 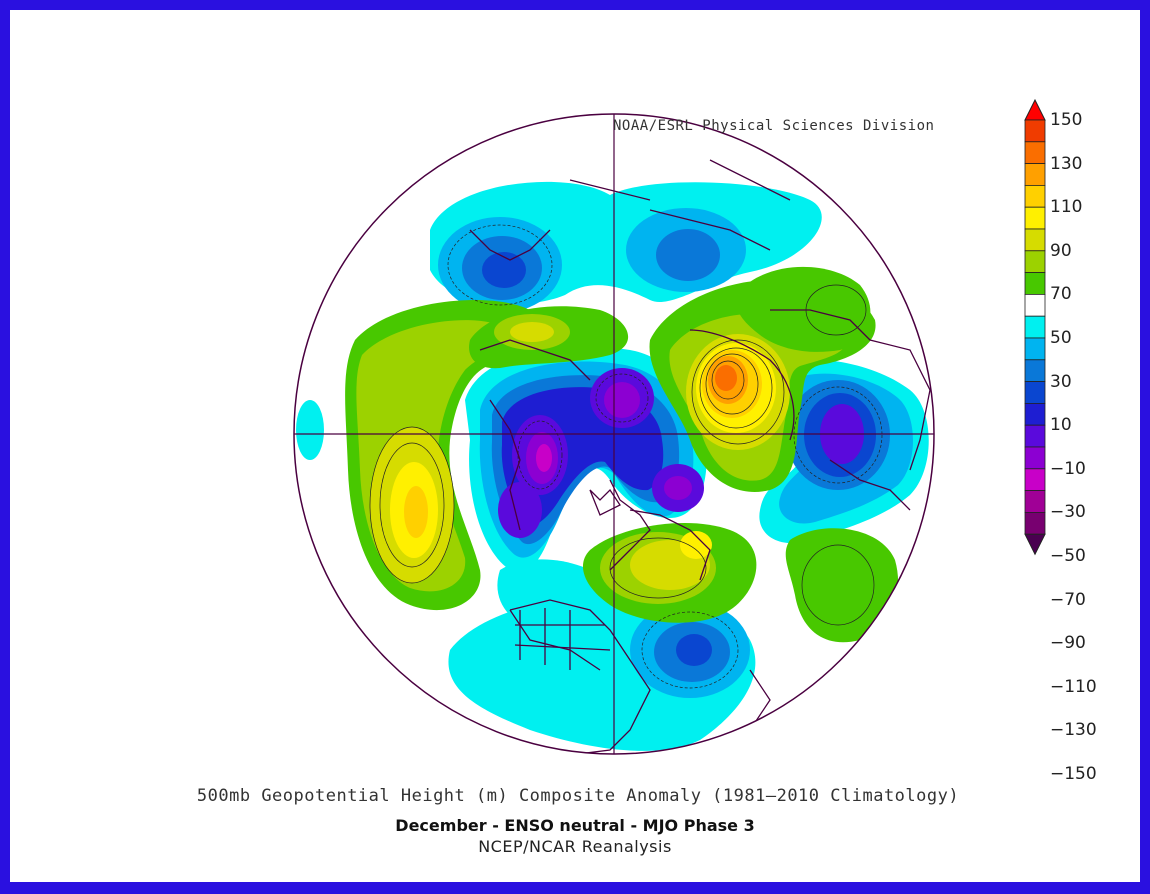 What do you see at coordinates (1068, 468) in the screenshot?
I see `colorbar-tick-label: −10` at bounding box center [1068, 468].